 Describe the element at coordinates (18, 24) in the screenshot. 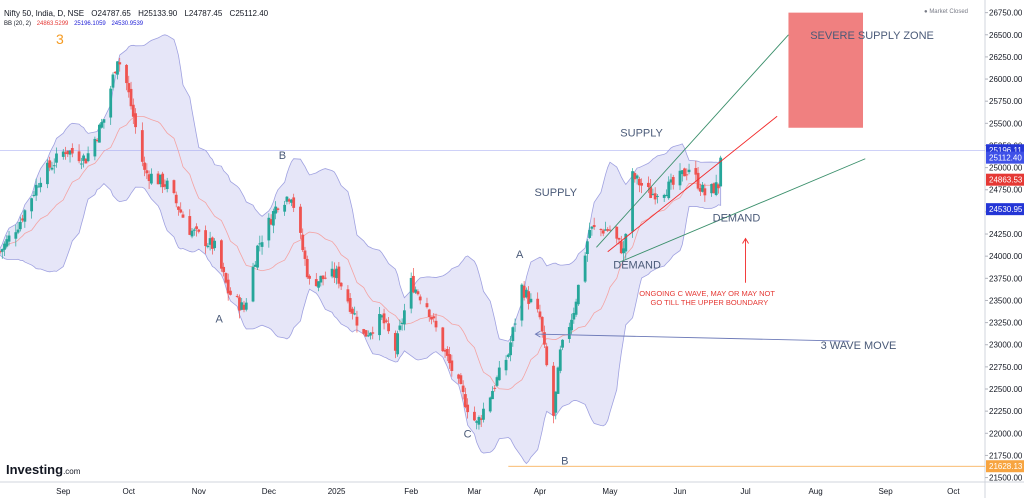

I see `bb-label: BB (20, 2)` at that location.